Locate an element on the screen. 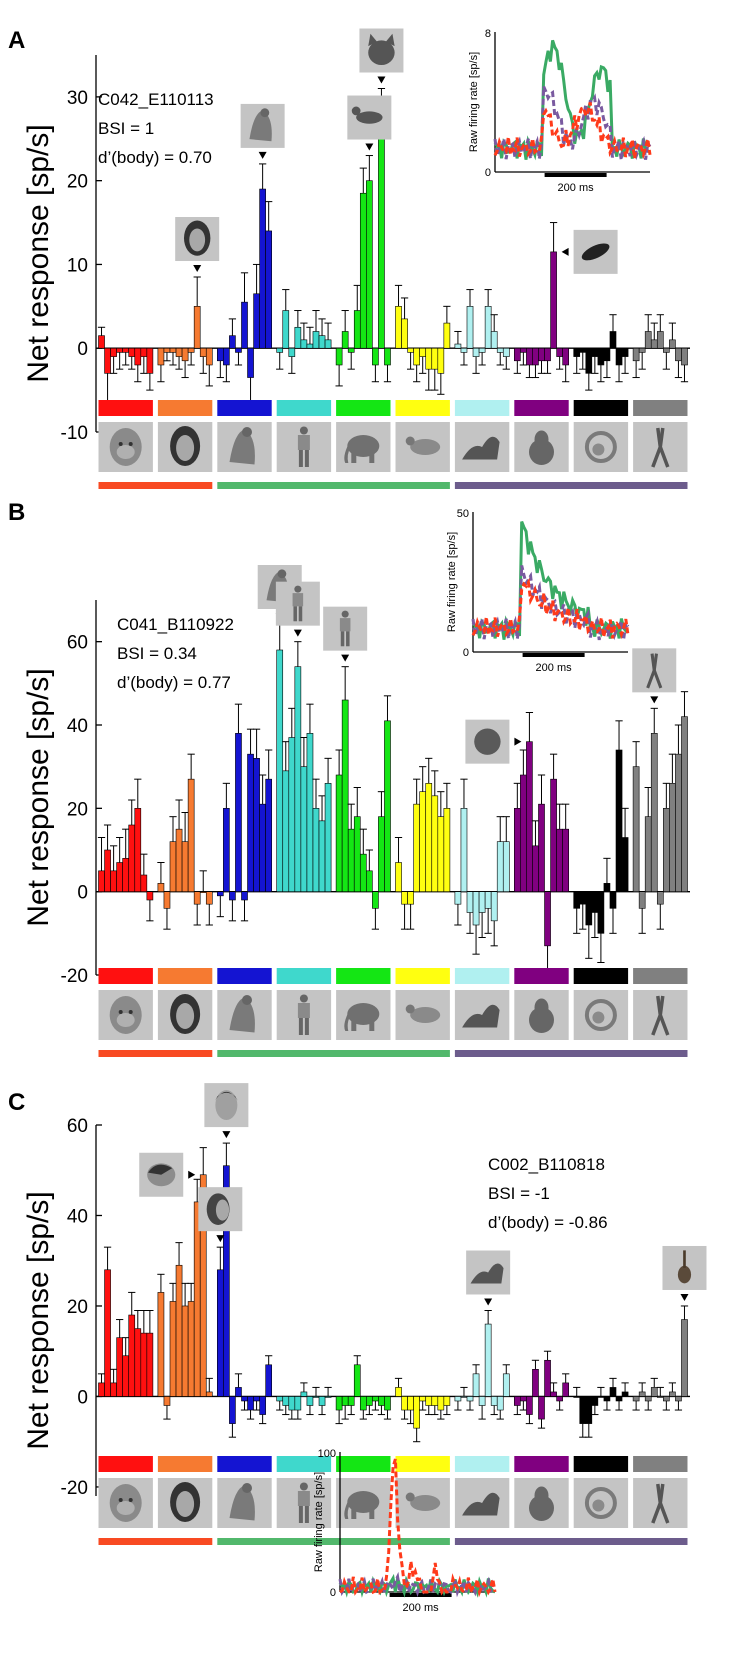 Image resolution: width=755 pixels, height=1668 pixels. cat-icon is located at coordinates (381, 50).